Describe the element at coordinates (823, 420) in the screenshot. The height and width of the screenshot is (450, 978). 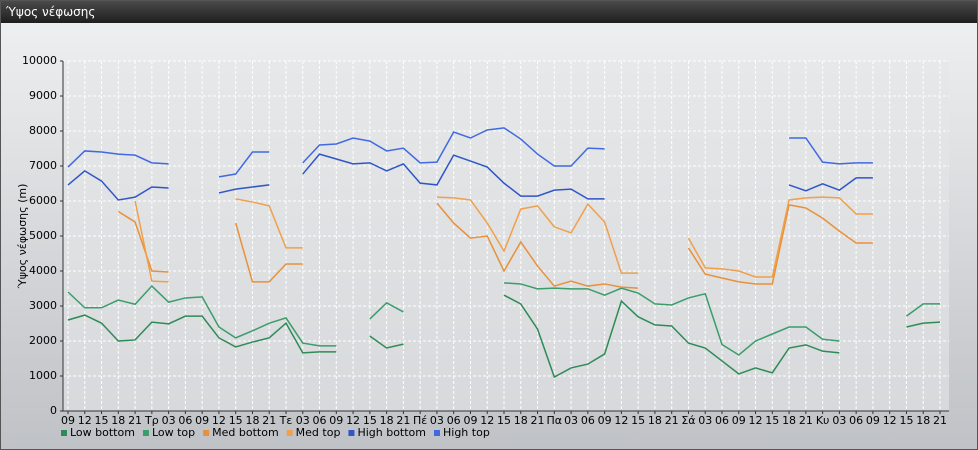
I see `x-tick-label: Κυ` at that location.